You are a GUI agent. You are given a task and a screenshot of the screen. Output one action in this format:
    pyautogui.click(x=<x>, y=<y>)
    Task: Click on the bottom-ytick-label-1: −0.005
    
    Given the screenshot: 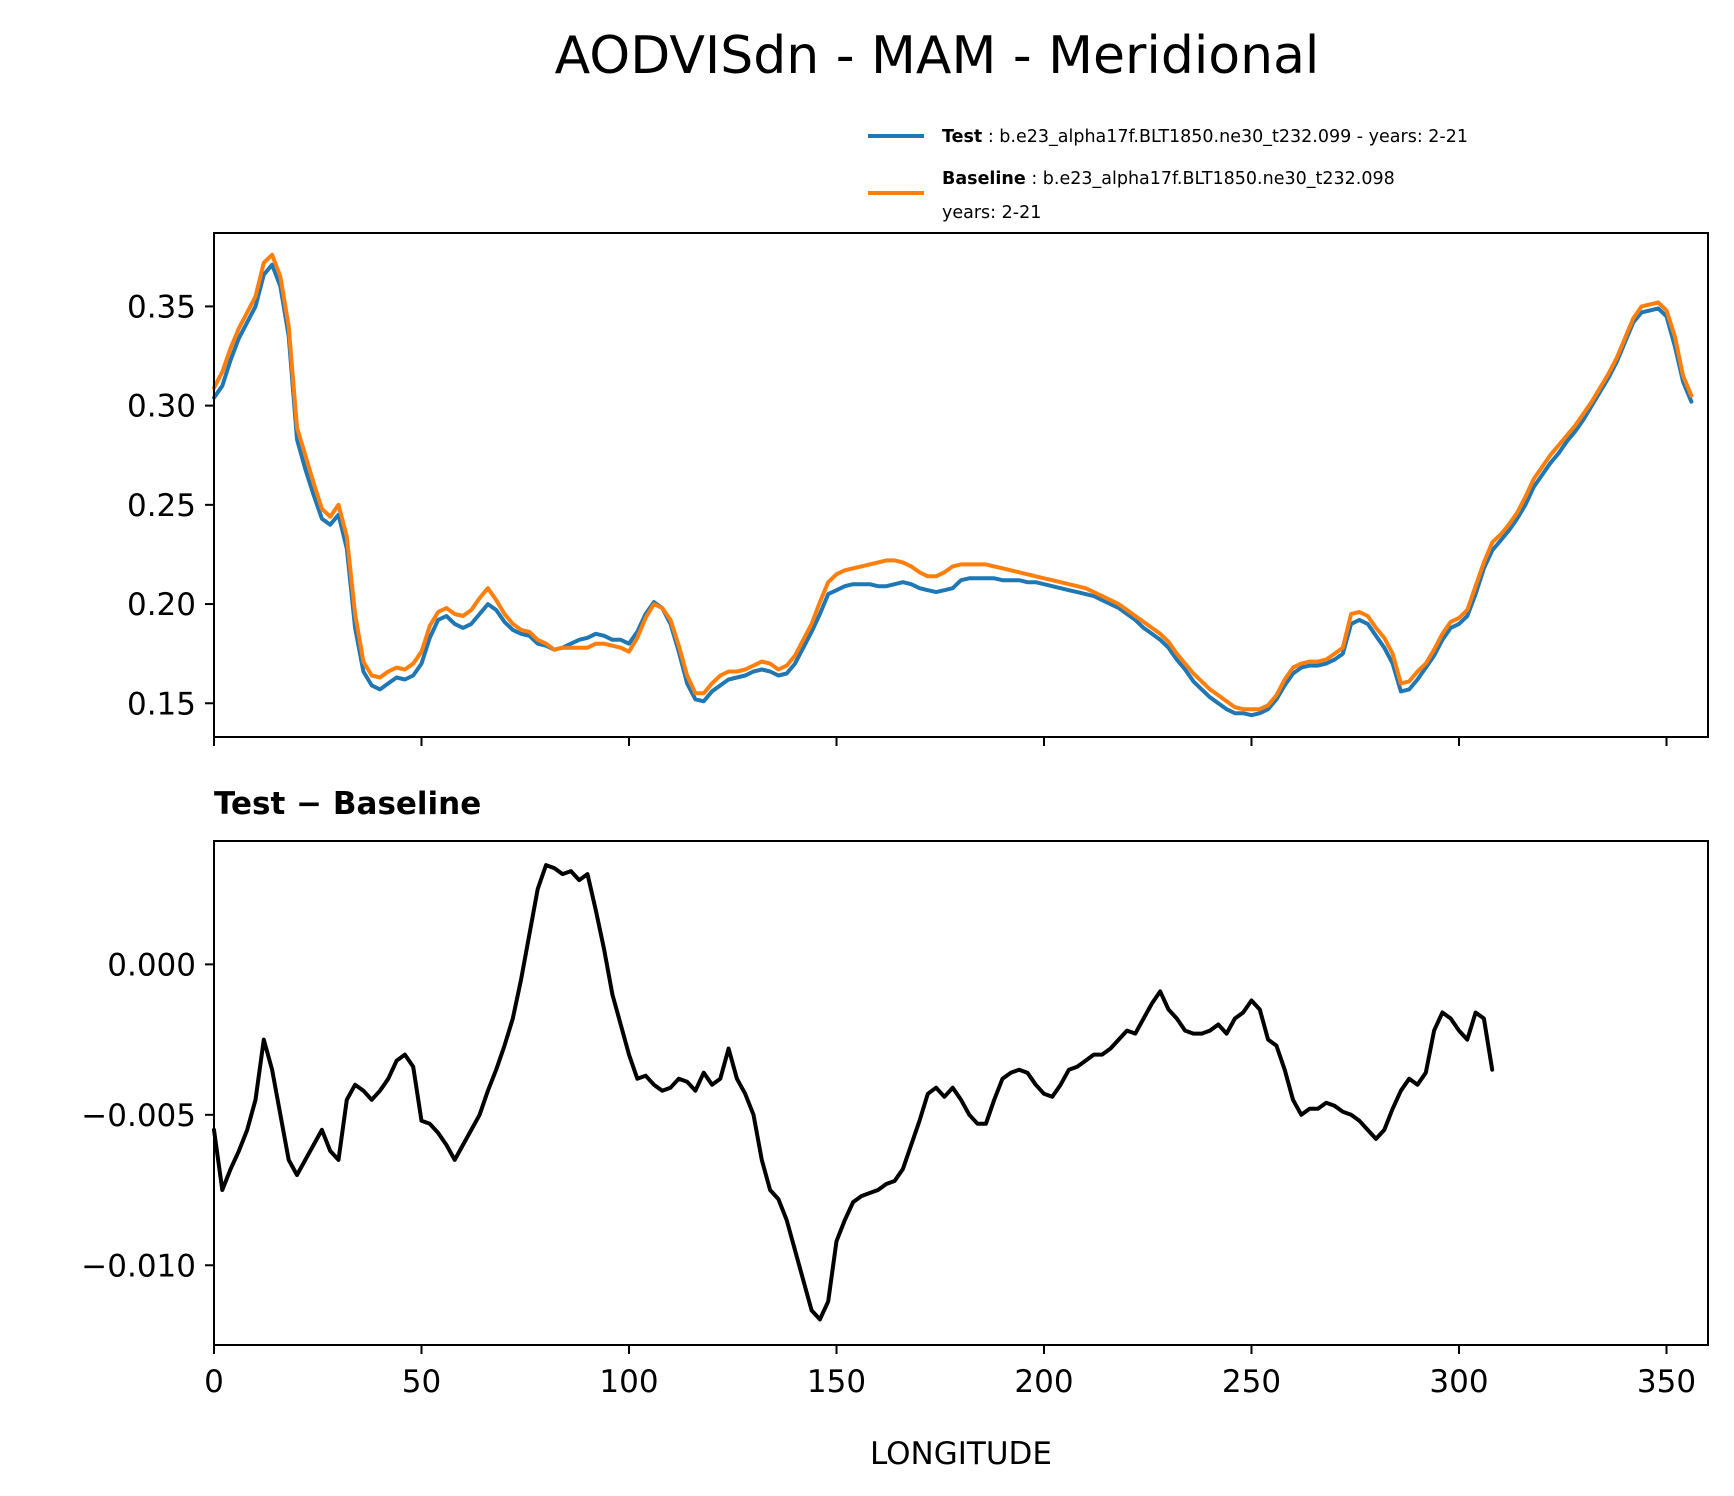 What is the action you would take?
    pyautogui.click(x=138, y=1116)
    